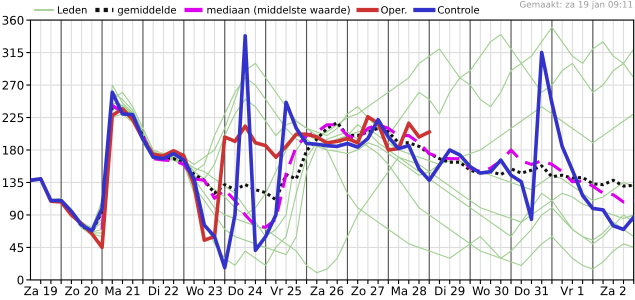 Image resolution: width=635 pixels, height=300 pixels. Describe the element at coordinates (245, 291) in the screenshot. I see `x-tick-label: Do 24` at that location.